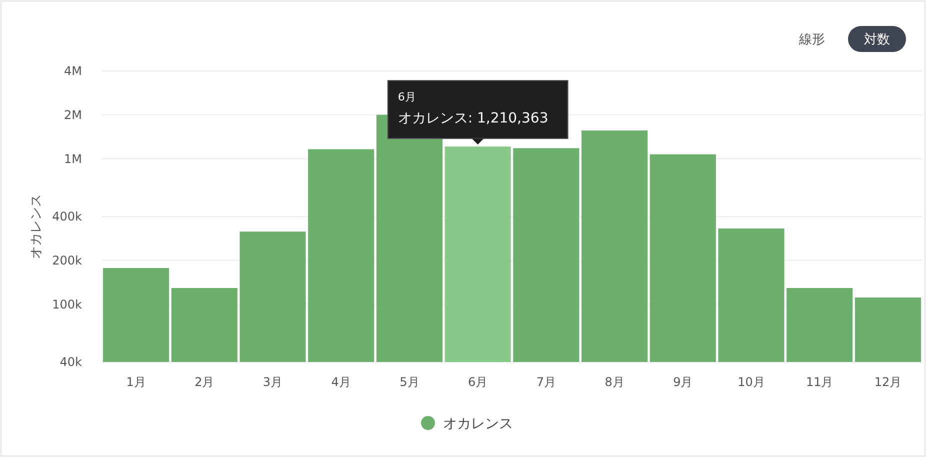 The image size is (926, 457). I want to click on x-tick-label: 2月, so click(204, 382).